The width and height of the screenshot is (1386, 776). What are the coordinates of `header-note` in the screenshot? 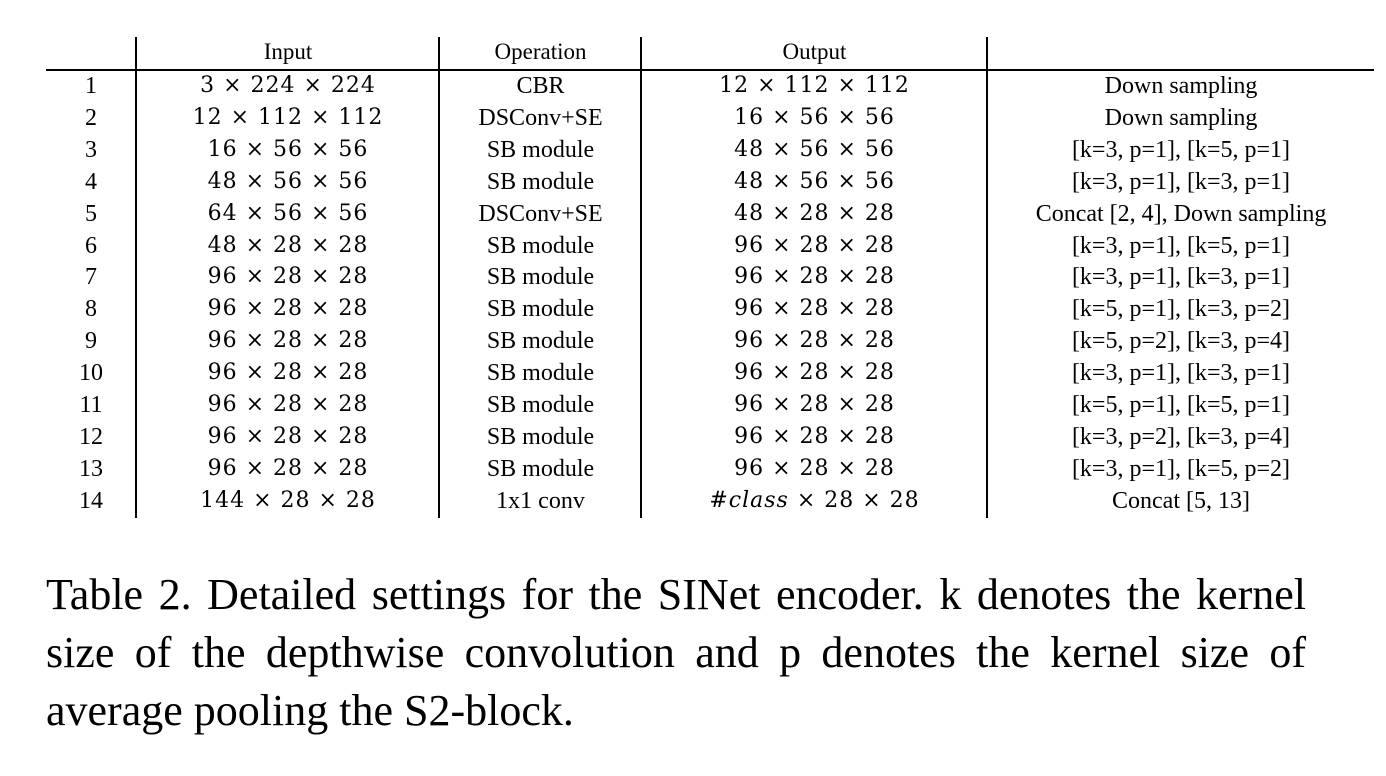 It's located at (1181, 52).